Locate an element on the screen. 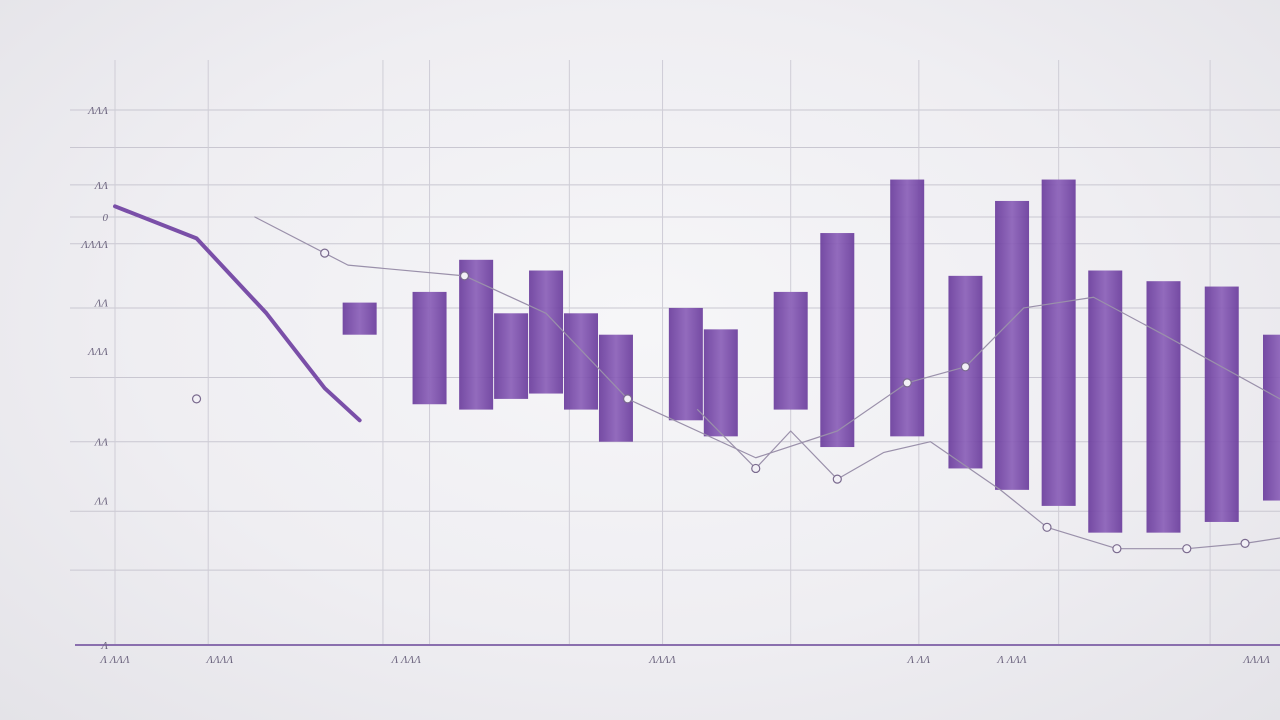 This screenshot has height=720, width=1280. y-tick-label: Ʌ is located at coordinates (104, 646).